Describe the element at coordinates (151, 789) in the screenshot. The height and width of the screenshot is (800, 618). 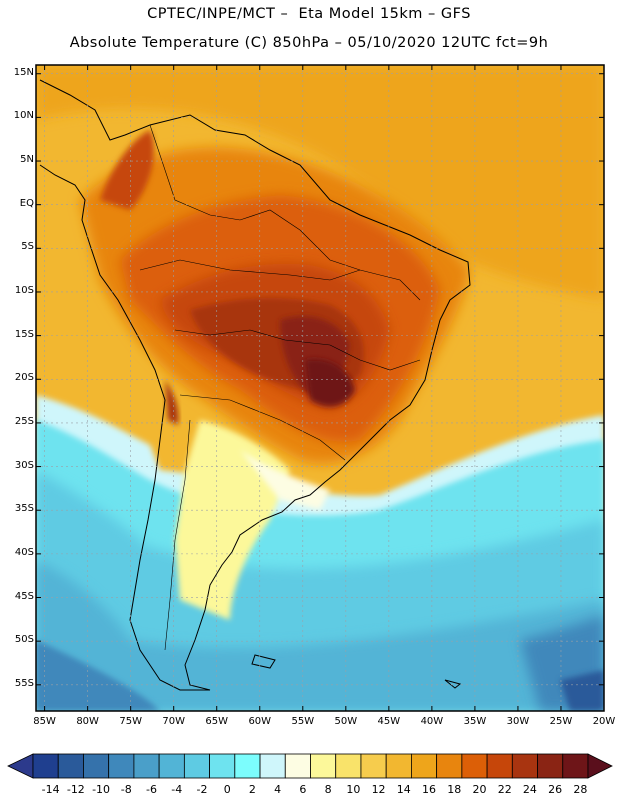
I see `colorbar-label: -6` at that location.